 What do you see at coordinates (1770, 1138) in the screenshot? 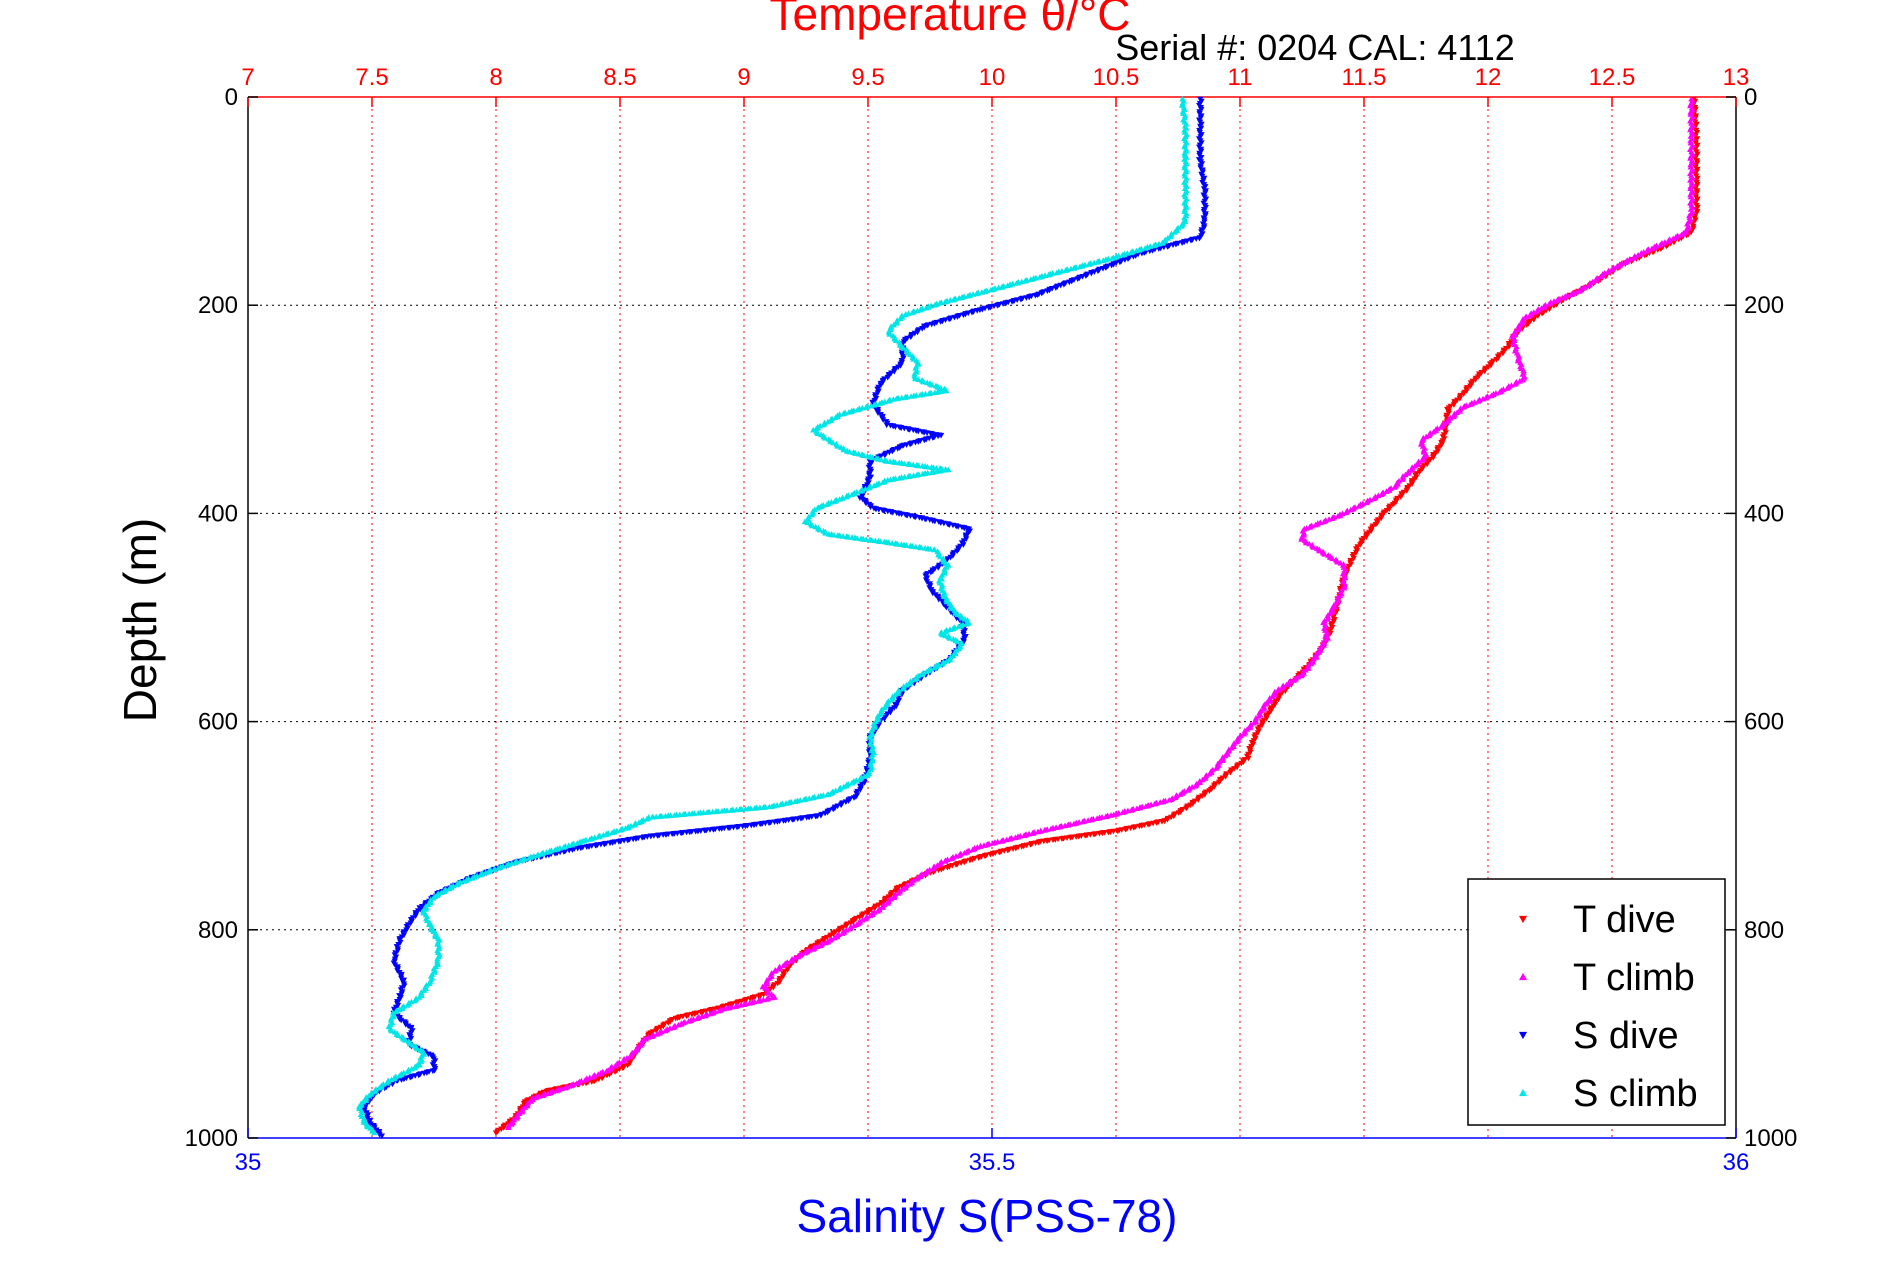
I see `right-depth-tick-label: 1000` at bounding box center [1770, 1138].